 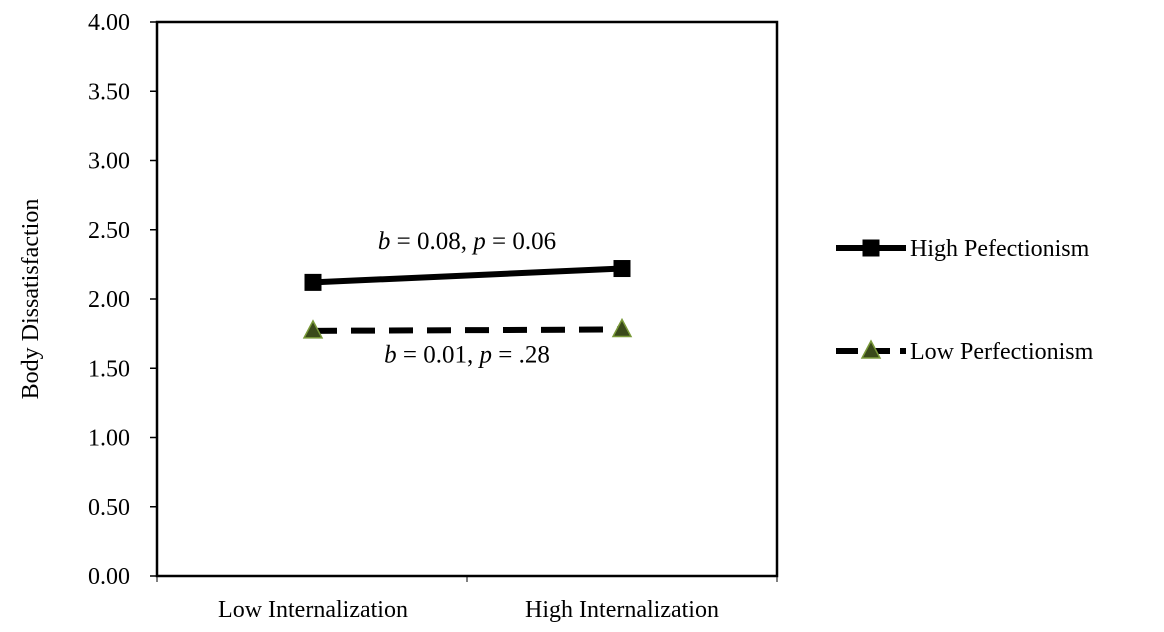 I want to click on y-tick-label: 1.50, so click(x=109, y=369).